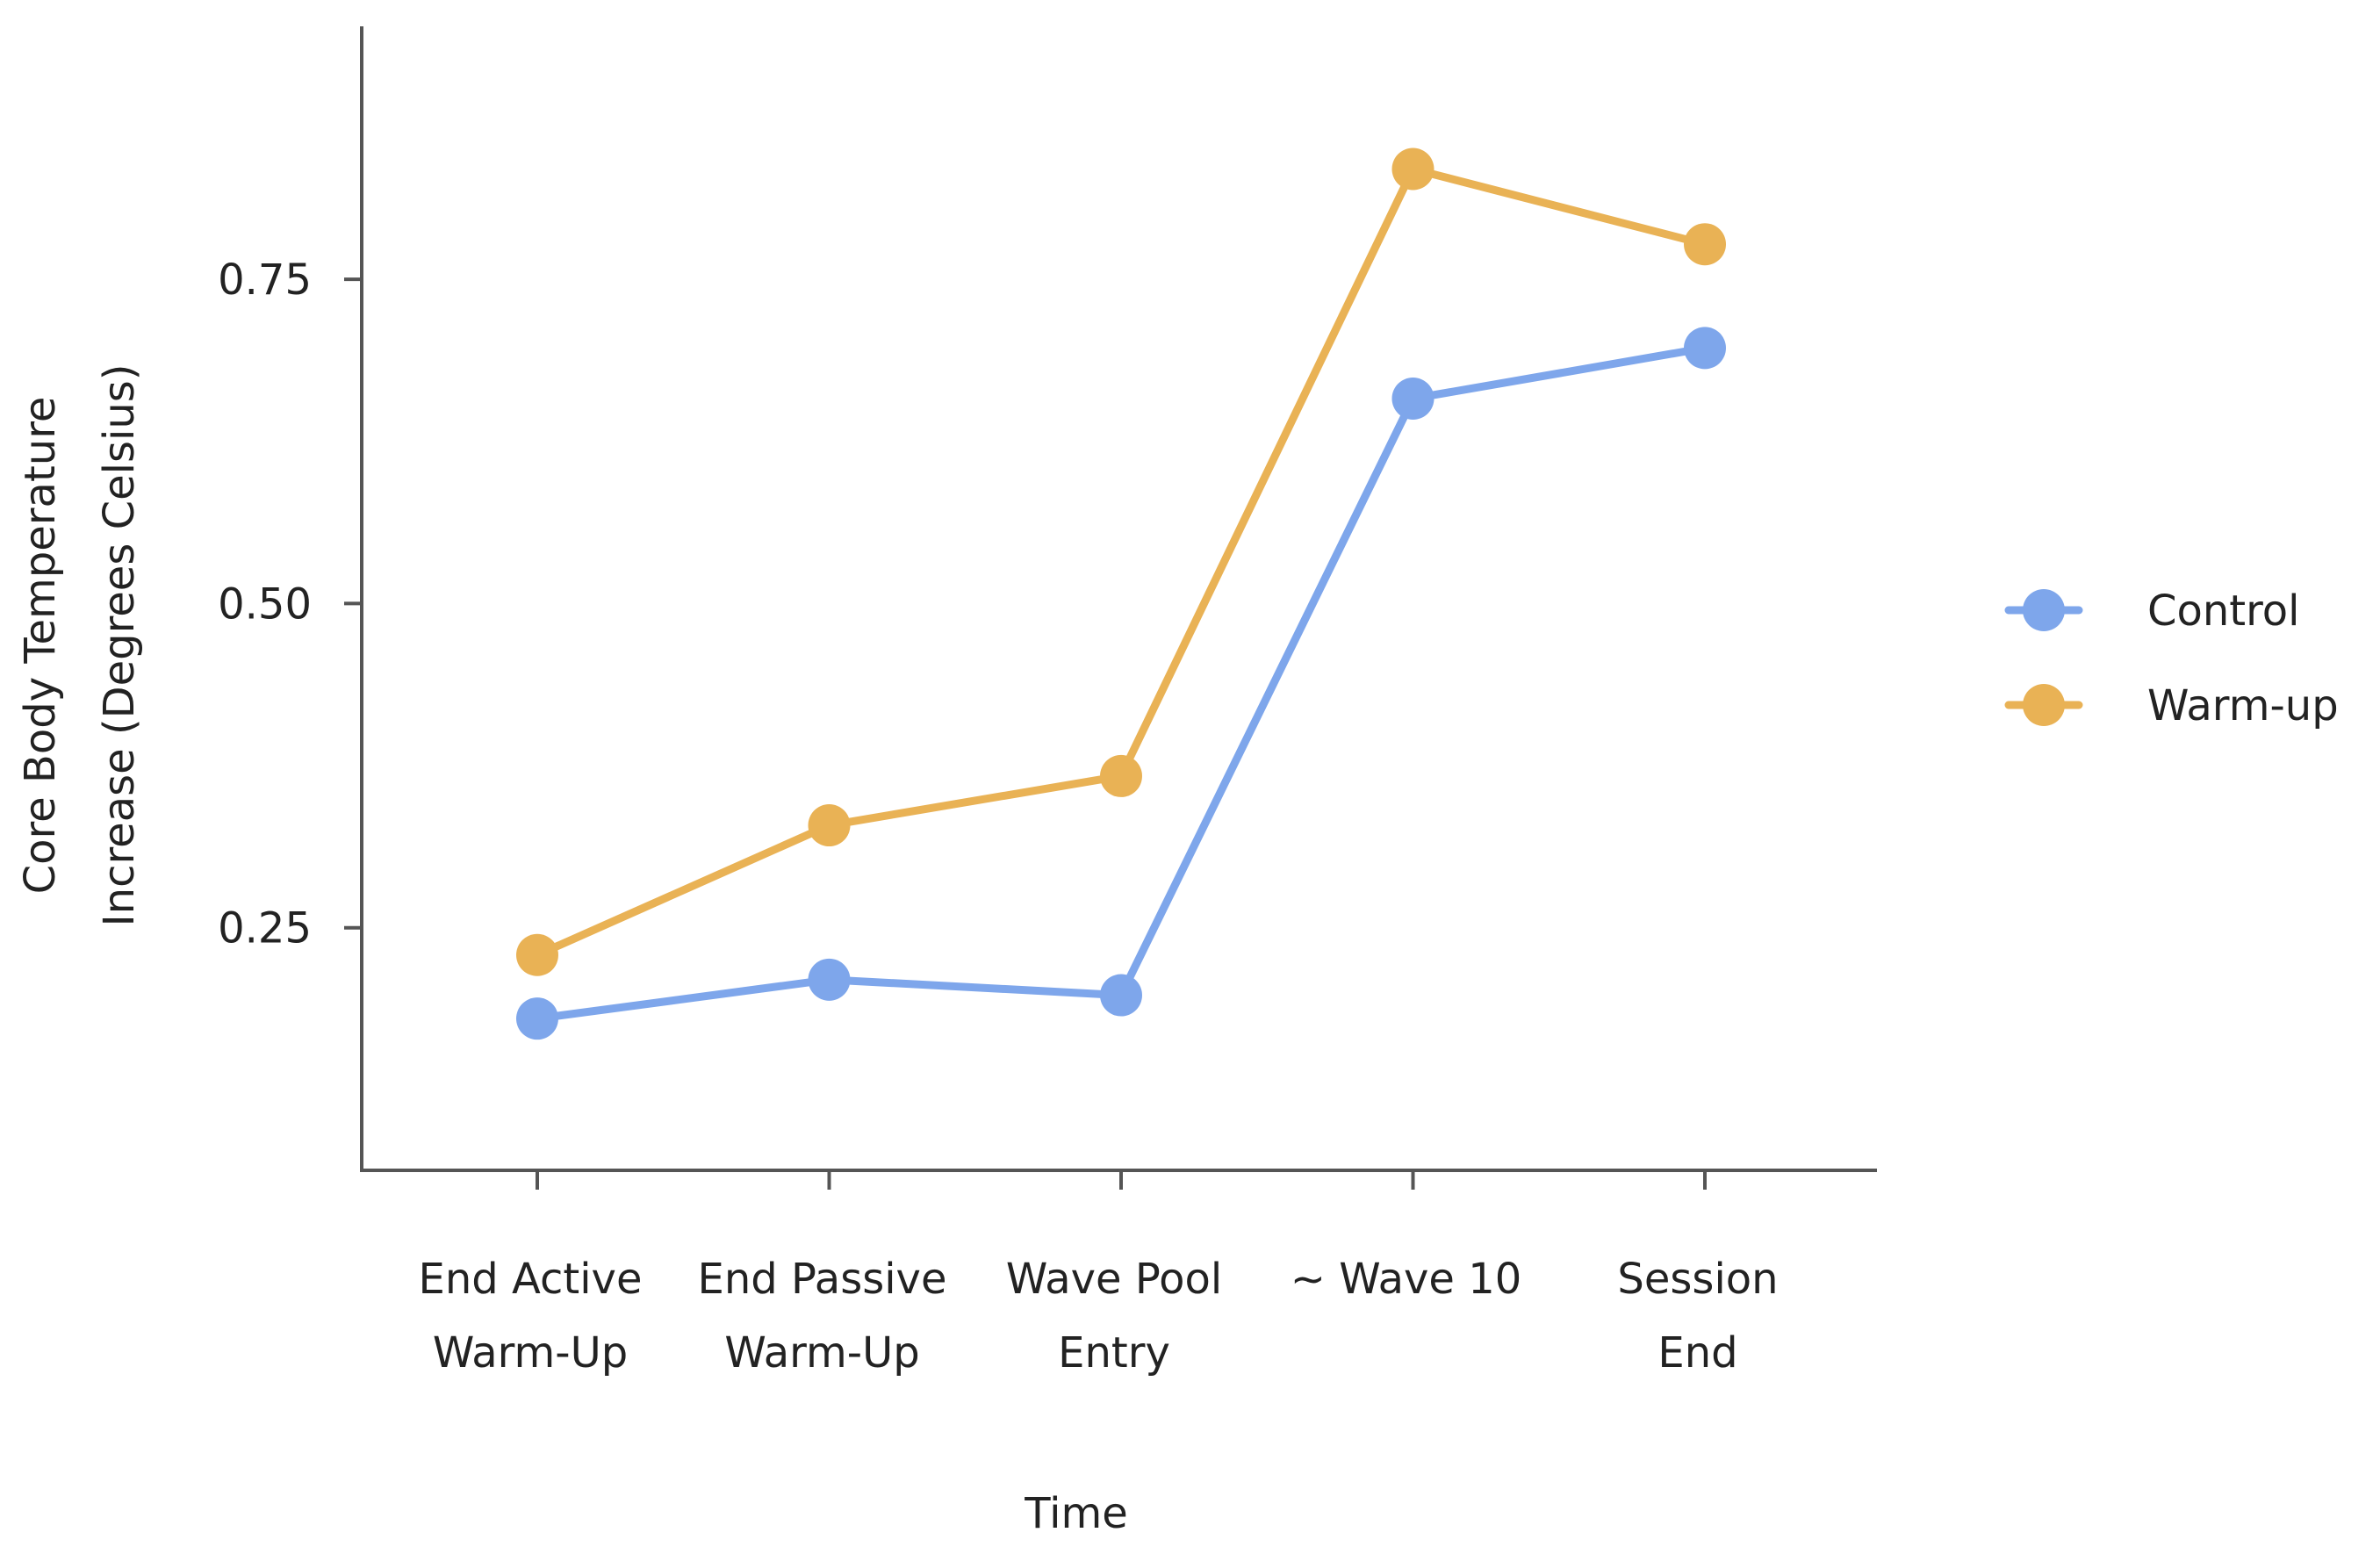  I want to click on x-tick-label: End Passive, so click(822, 1279).